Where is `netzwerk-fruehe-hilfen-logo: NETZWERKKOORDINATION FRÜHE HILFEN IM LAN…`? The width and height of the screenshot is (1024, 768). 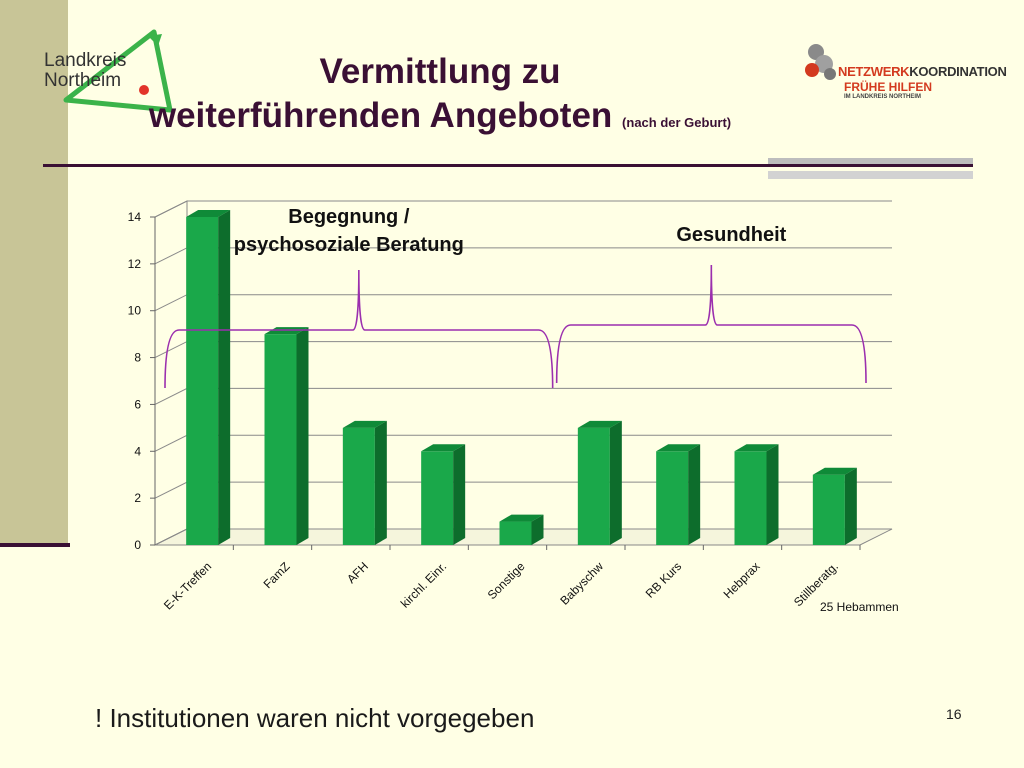
netzwerk-fruehe-hilfen-logo: NETZWERKKOORDINATION FRÜHE HILFEN IM LAN… is located at coordinates (905, 75).